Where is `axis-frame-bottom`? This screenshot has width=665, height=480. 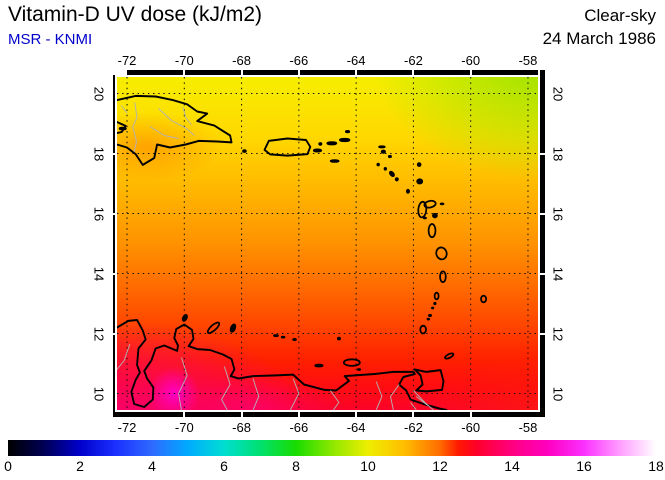 axis-frame-bottom is located at coordinates (329, 414).